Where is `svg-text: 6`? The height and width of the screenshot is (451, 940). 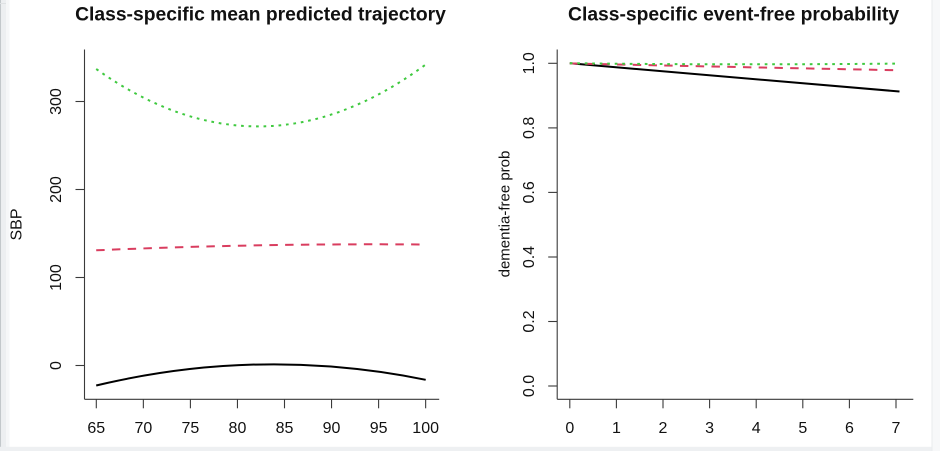
svg-text: 6 is located at coordinates (849, 428).